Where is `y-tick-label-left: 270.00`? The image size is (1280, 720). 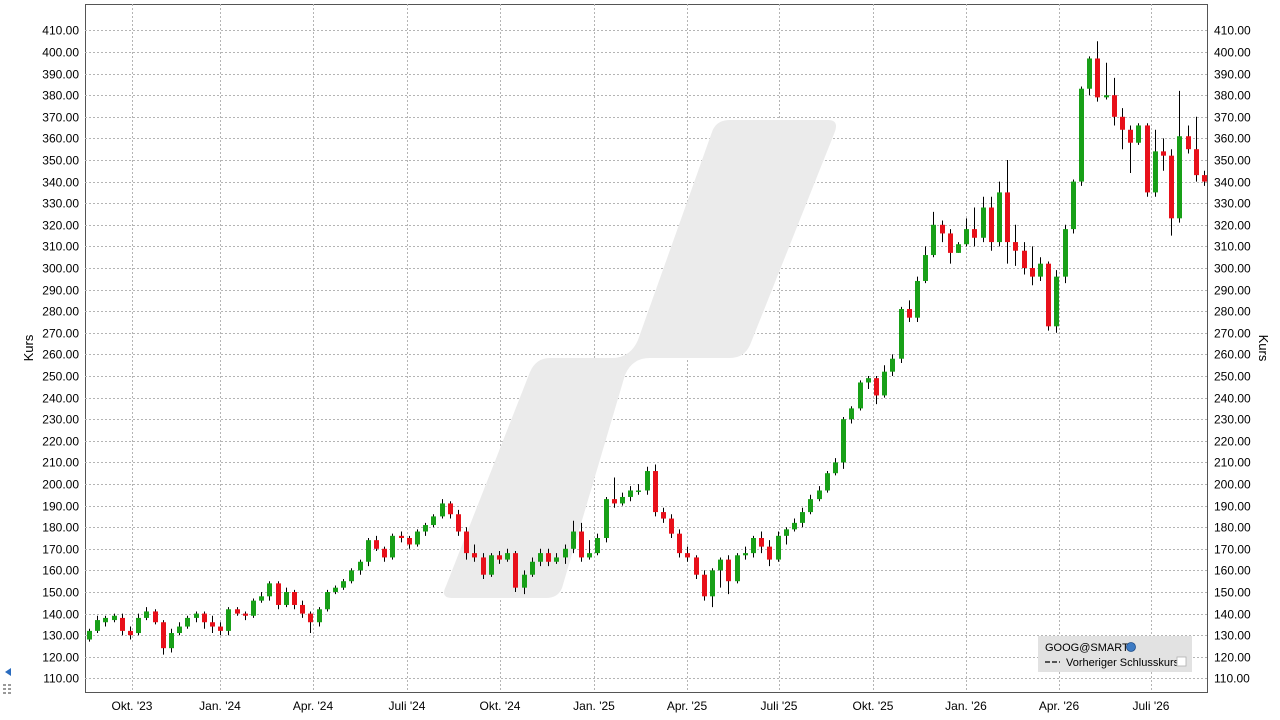 y-tick-label-left: 270.00 is located at coordinates (60, 334).